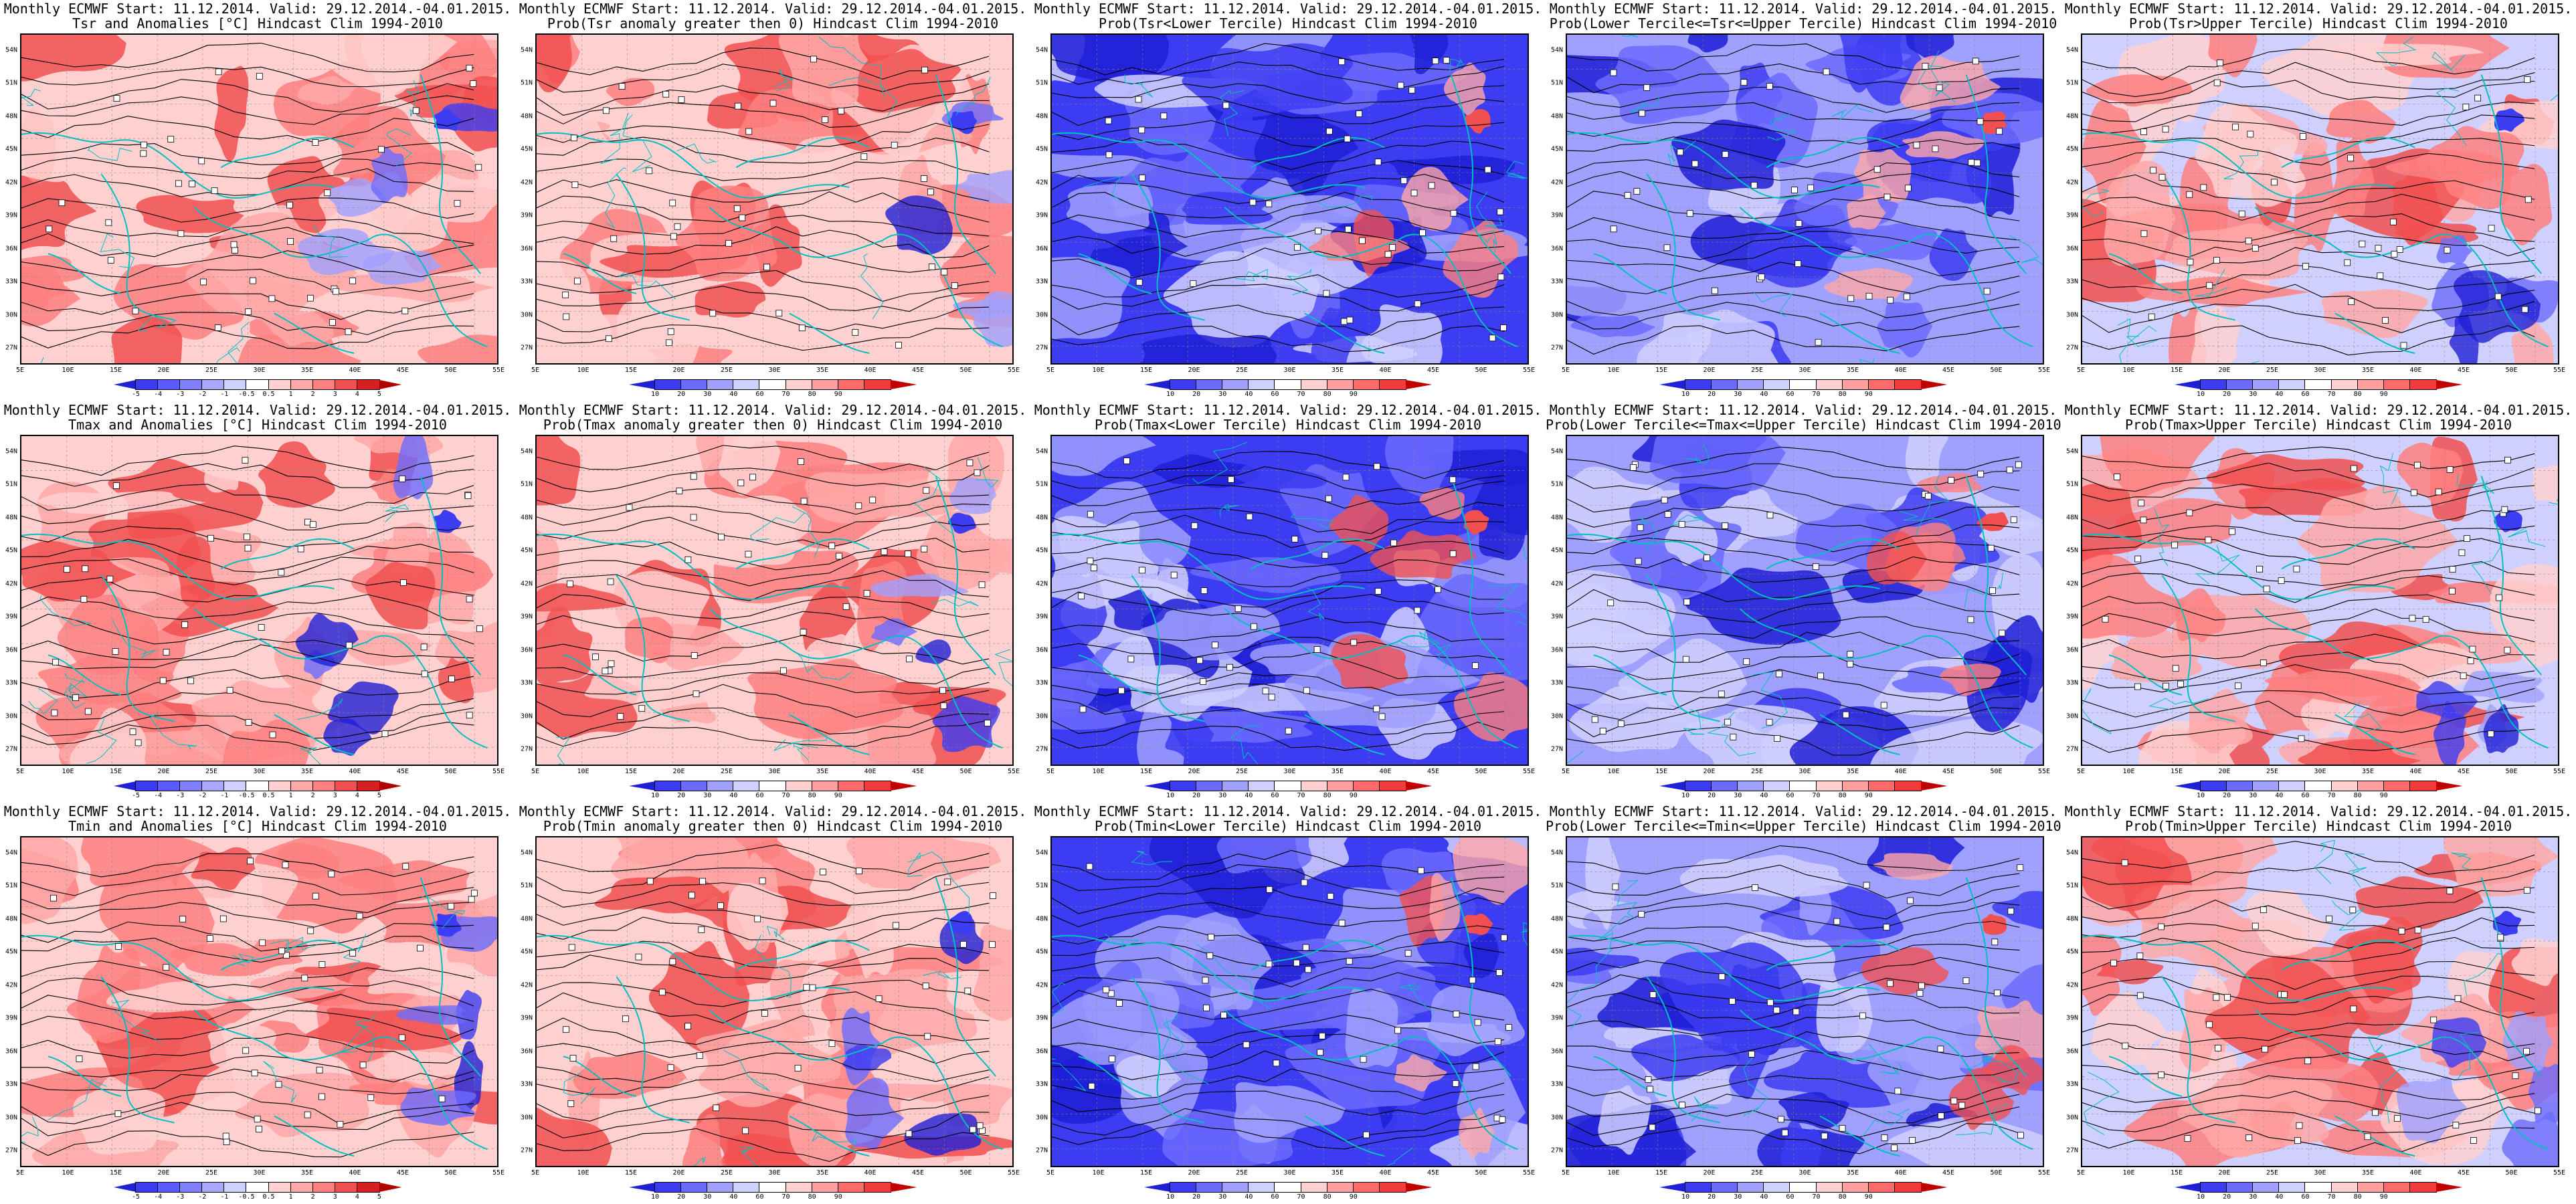 The height and width of the screenshot is (1204, 2576). I want to click on colorbar-tick-label: -5, so click(136, 1197).